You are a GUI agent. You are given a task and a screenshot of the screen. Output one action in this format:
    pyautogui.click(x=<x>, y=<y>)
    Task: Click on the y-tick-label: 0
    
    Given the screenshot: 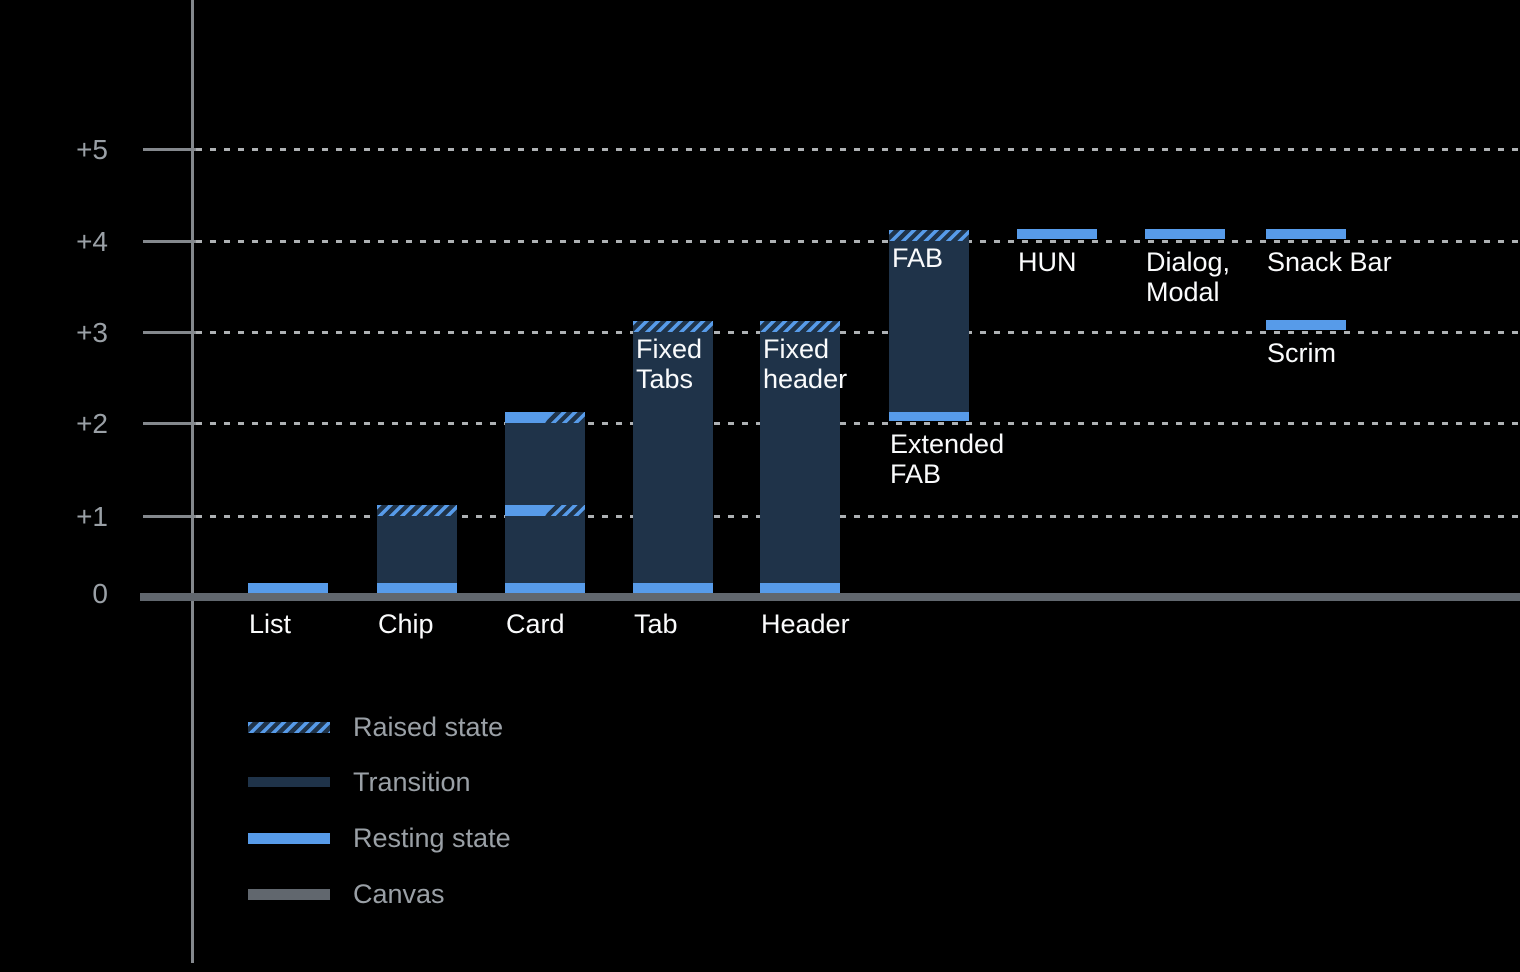 What is the action you would take?
    pyautogui.click(x=100, y=593)
    